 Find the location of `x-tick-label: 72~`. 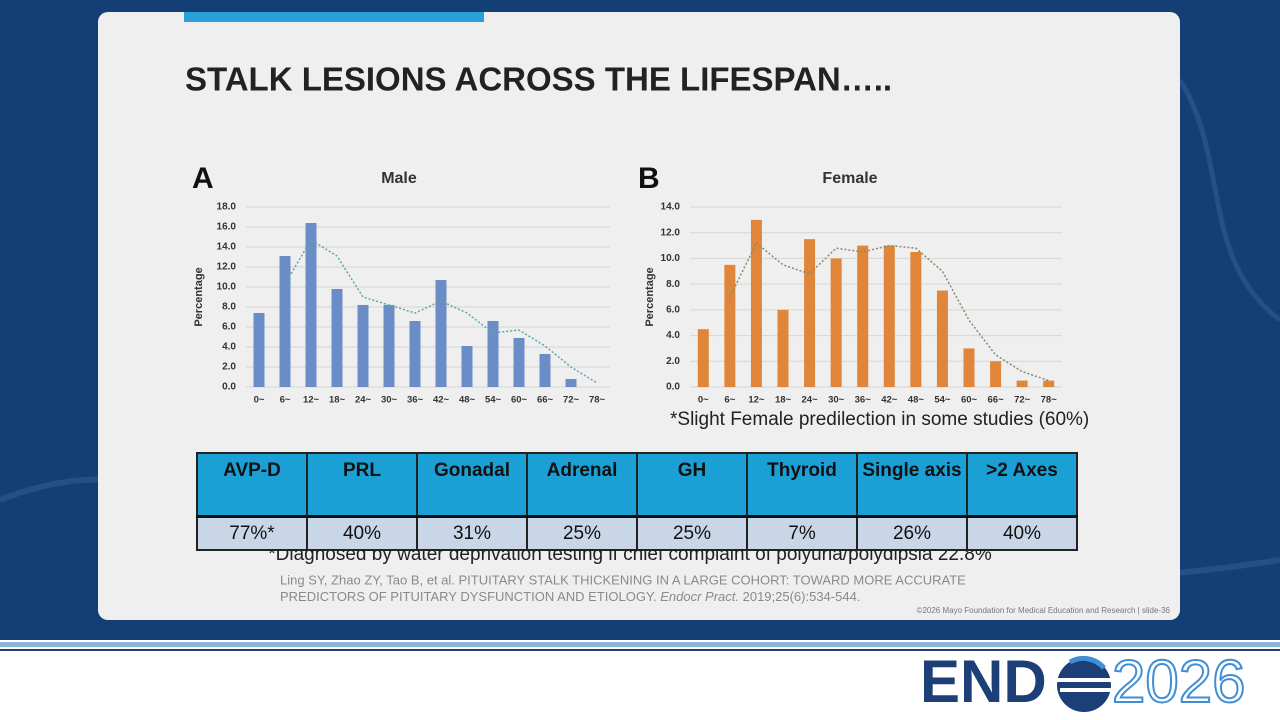

x-tick-label: 72~ is located at coordinates (571, 400).